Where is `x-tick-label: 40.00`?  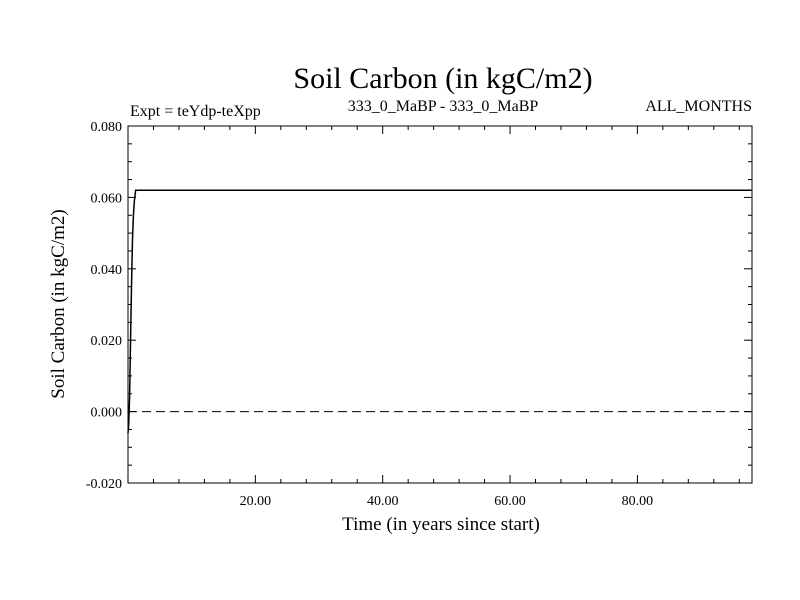 x-tick-label: 40.00 is located at coordinates (383, 501).